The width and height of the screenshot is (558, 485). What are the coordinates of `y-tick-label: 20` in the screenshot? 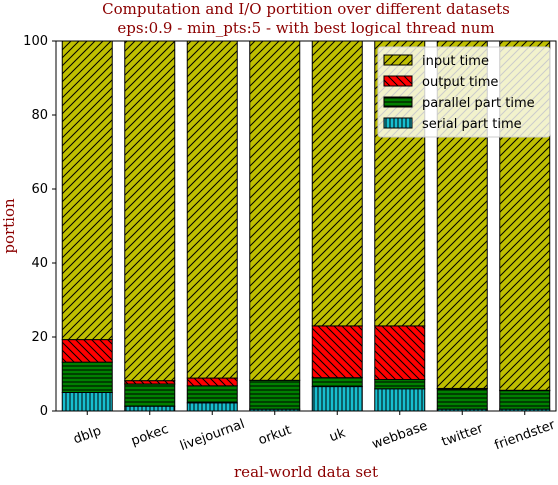 It's located at (39, 337).